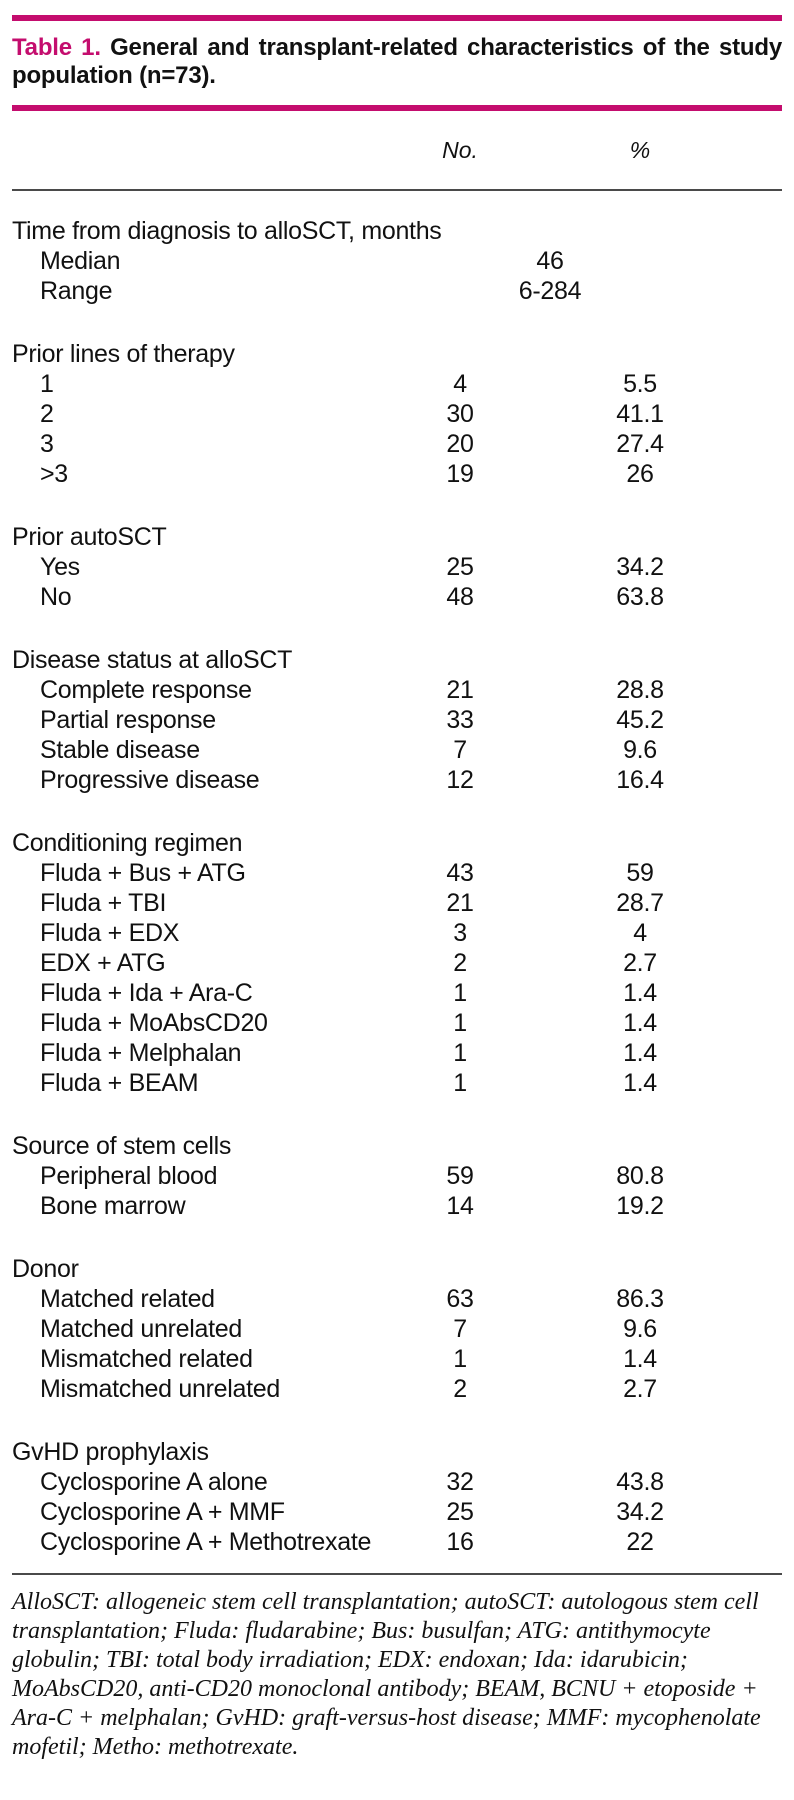  Describe the element at coordinates (152, 660) in the screenshot. I see `section-header: Disease status at alloSCT` at that location.